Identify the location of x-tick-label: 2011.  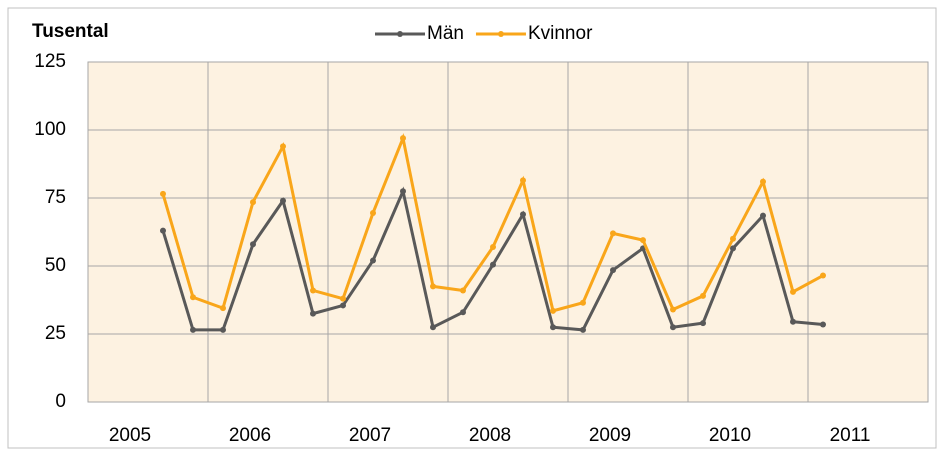
(850, 435).